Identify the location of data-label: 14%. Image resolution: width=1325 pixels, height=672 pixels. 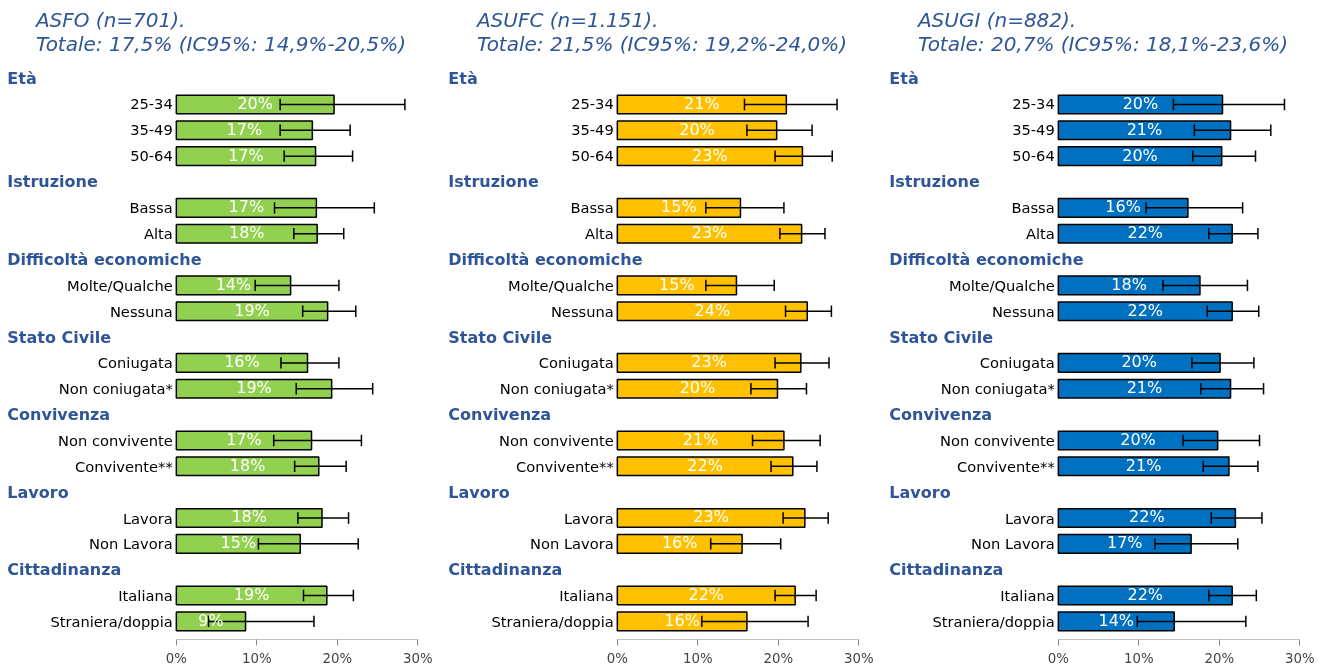
(1116, 620).